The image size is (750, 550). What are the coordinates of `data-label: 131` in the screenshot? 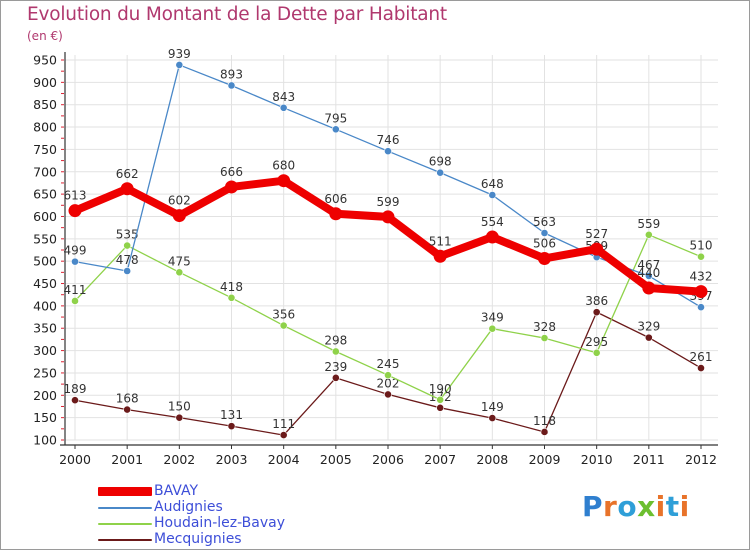 It's located at (231, 415).